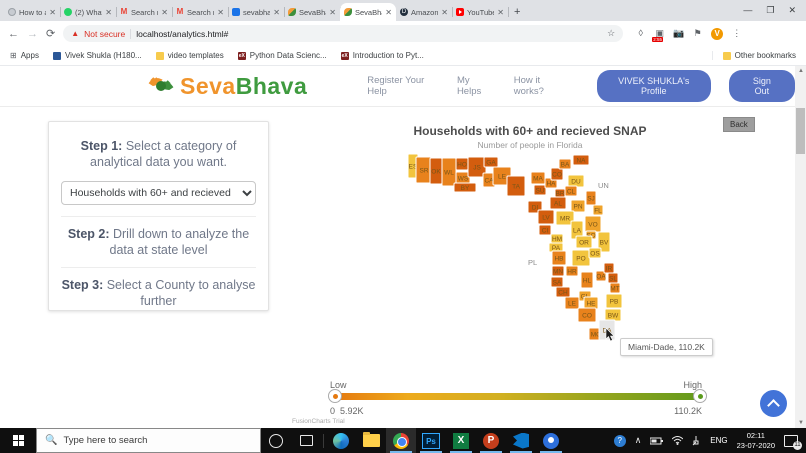 The height and width of the screenshot is (453, 806). I want to click on notification-center-icon: 11, so click(793, 442).